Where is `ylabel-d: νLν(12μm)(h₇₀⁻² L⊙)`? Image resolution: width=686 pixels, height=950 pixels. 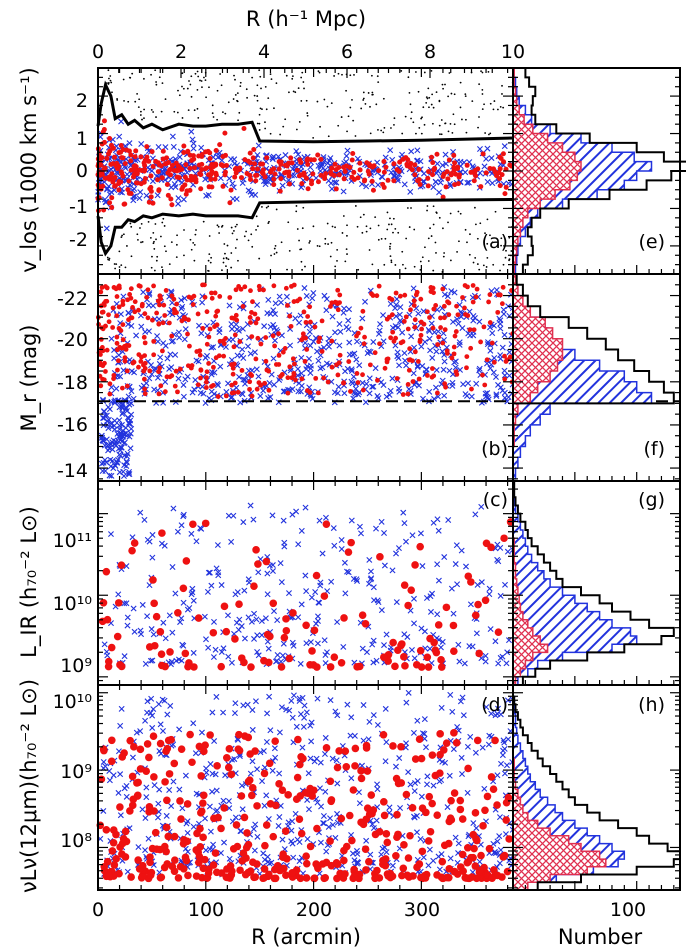
ylabel-d: νLν(12μm)(h₇₀⁻² L⊙) is located at coordinates (29, 786).